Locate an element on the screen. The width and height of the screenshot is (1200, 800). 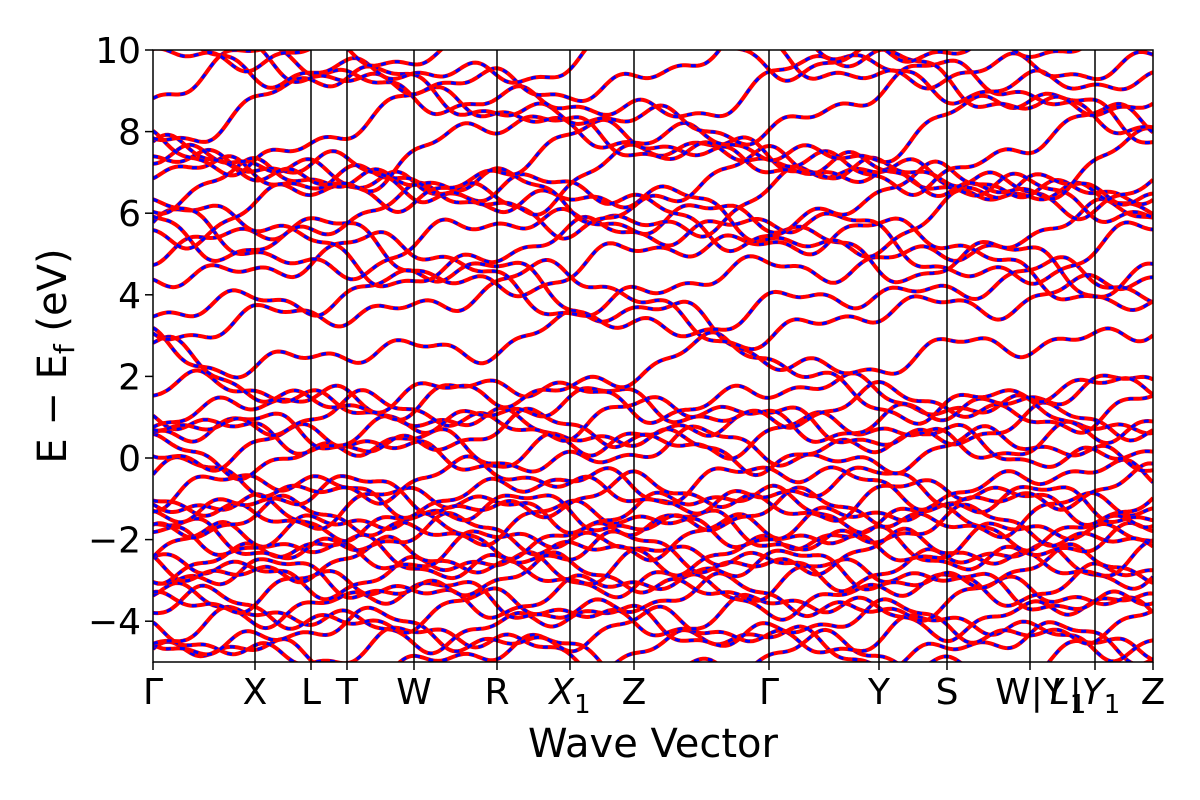
y-axis-label: E − Ef (eV) is located at coordinates (55, 355).